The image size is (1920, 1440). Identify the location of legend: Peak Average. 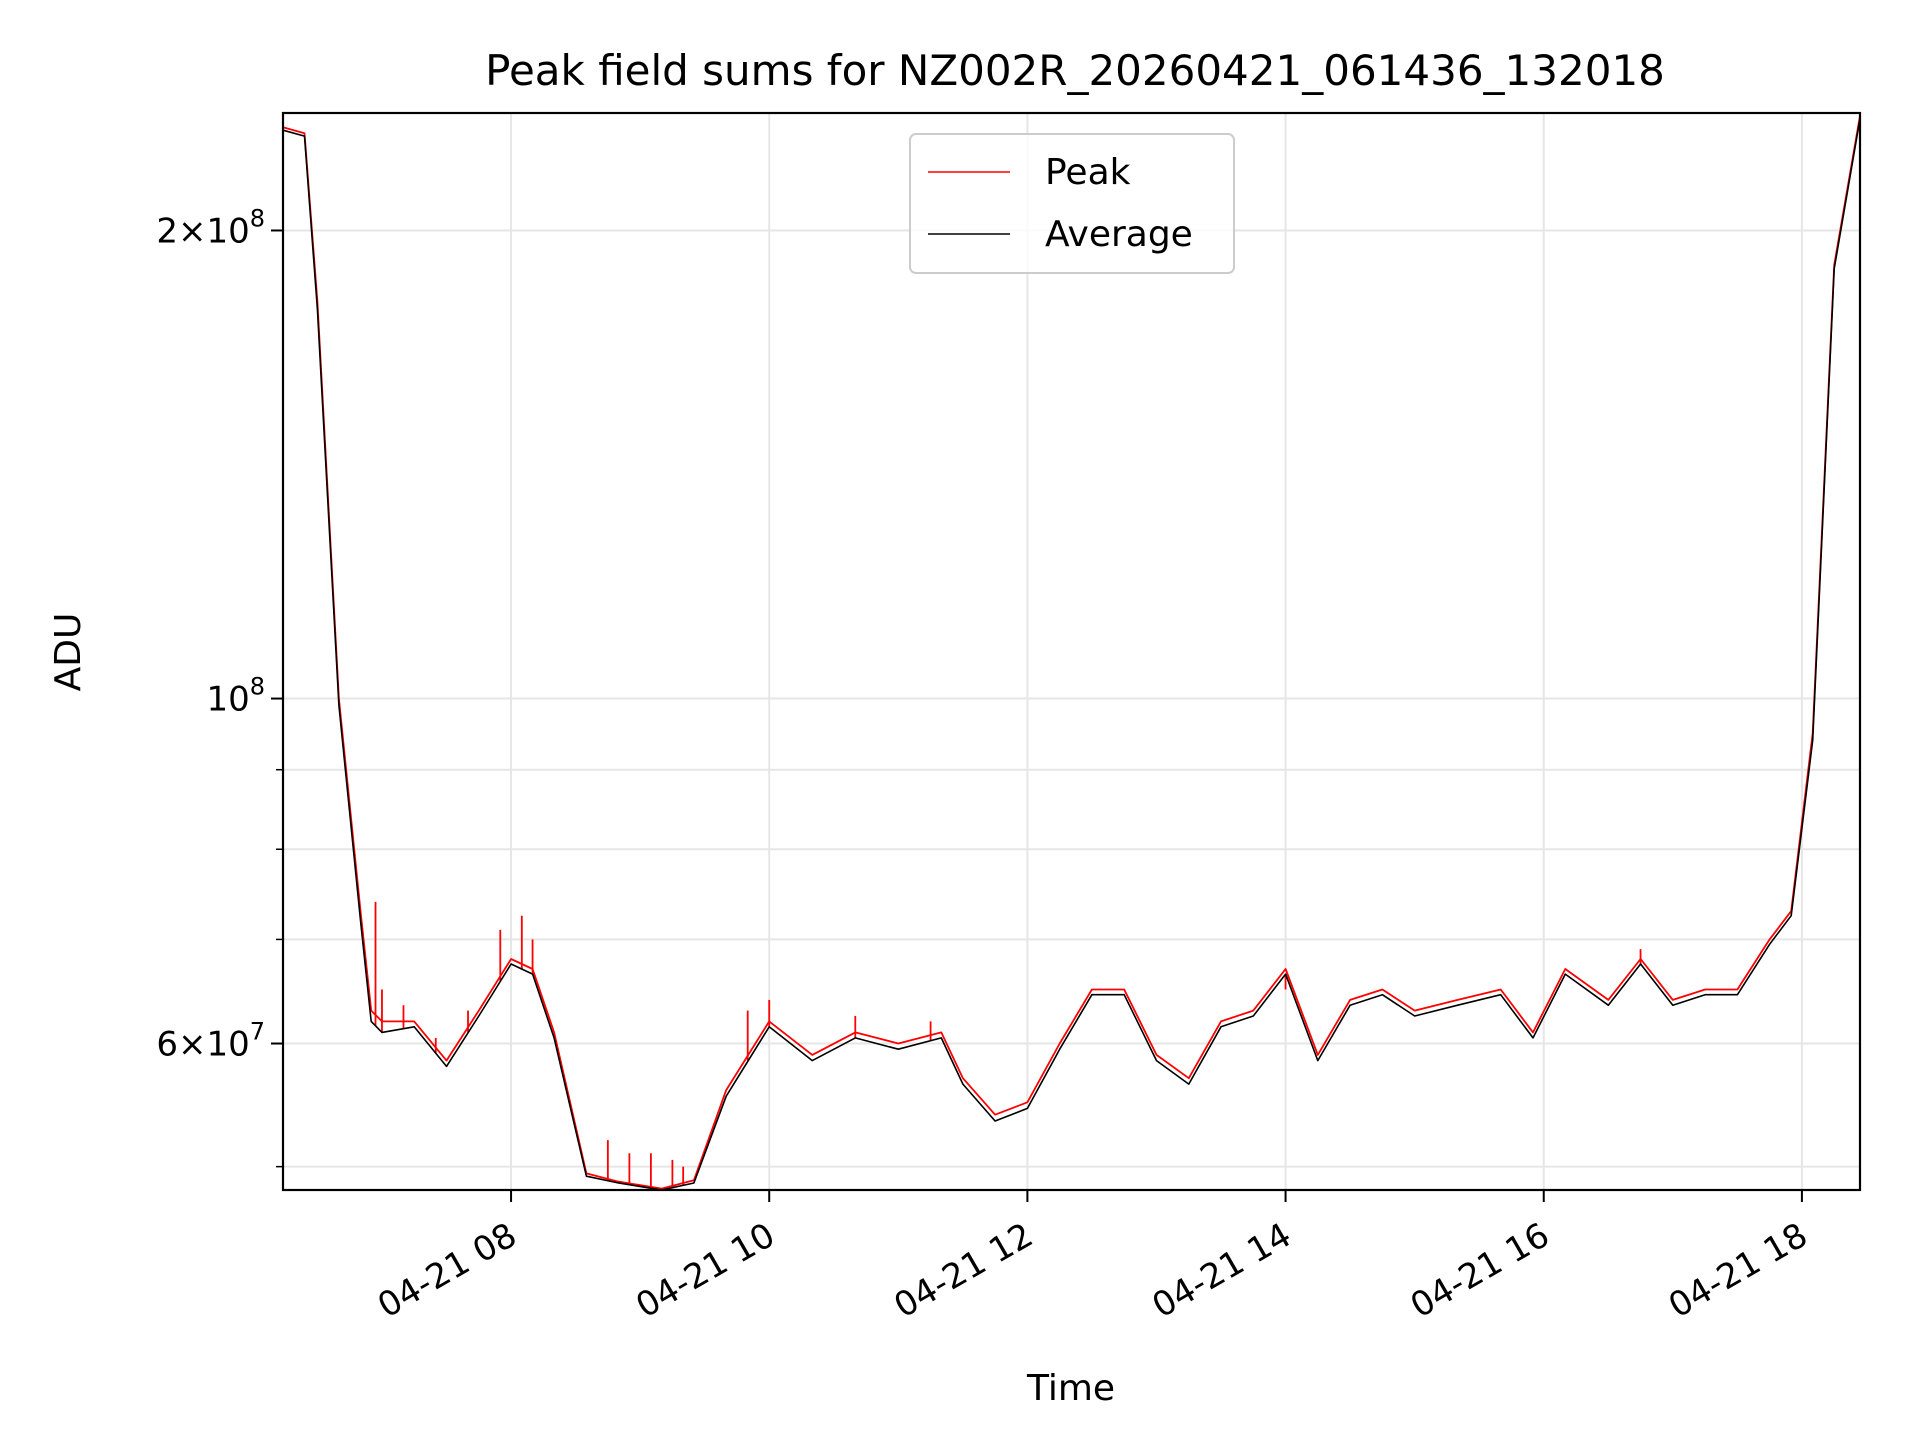
(1072, 203).